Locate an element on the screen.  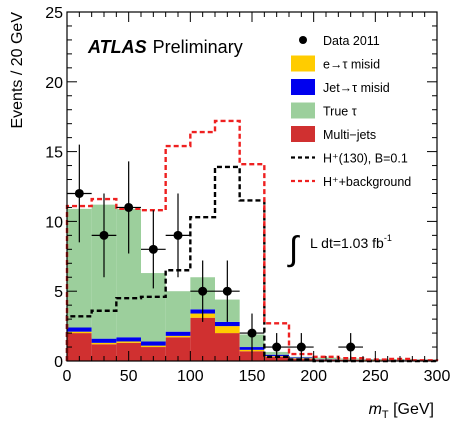
legend-label-6: H⁺+background is located at coordinates (367, 182).